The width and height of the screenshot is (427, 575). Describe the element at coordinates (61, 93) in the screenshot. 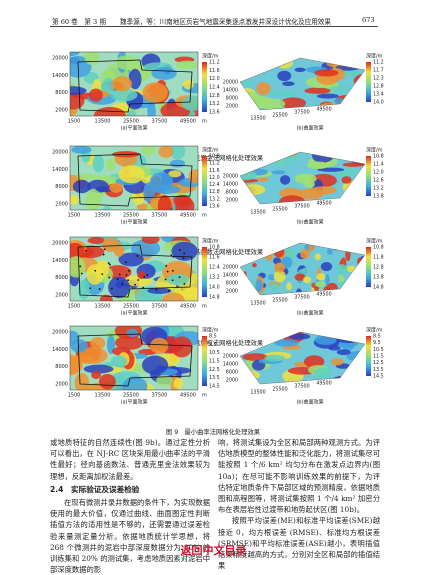

I see `y-tick-label: 8000` at that location.